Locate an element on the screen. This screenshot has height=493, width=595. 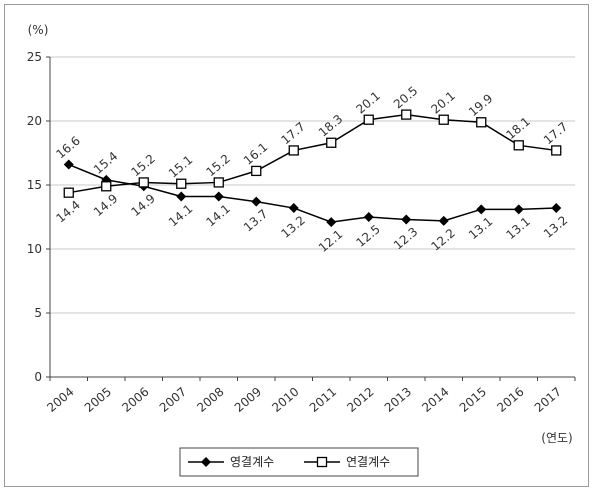
y-tick-label: 0 is located at coordinates (38, 377).